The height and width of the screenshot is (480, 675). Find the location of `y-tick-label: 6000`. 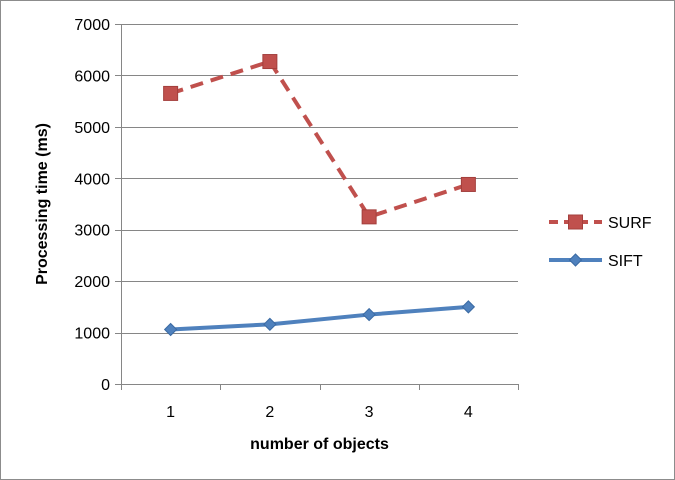

y-tick-label: 6000 is located at coordinates (92, 76).